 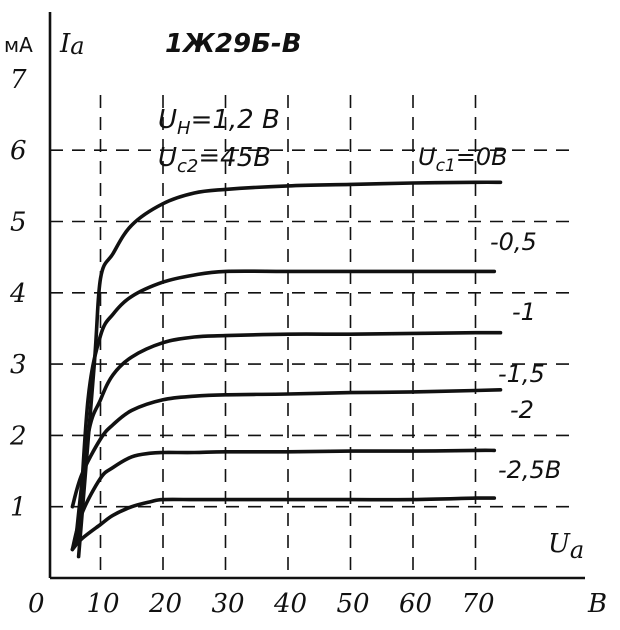 What do you see at coordinates (18, 294) in the screenshot?
I see `y-tick-label: 4` at bounding box center [18, 294].